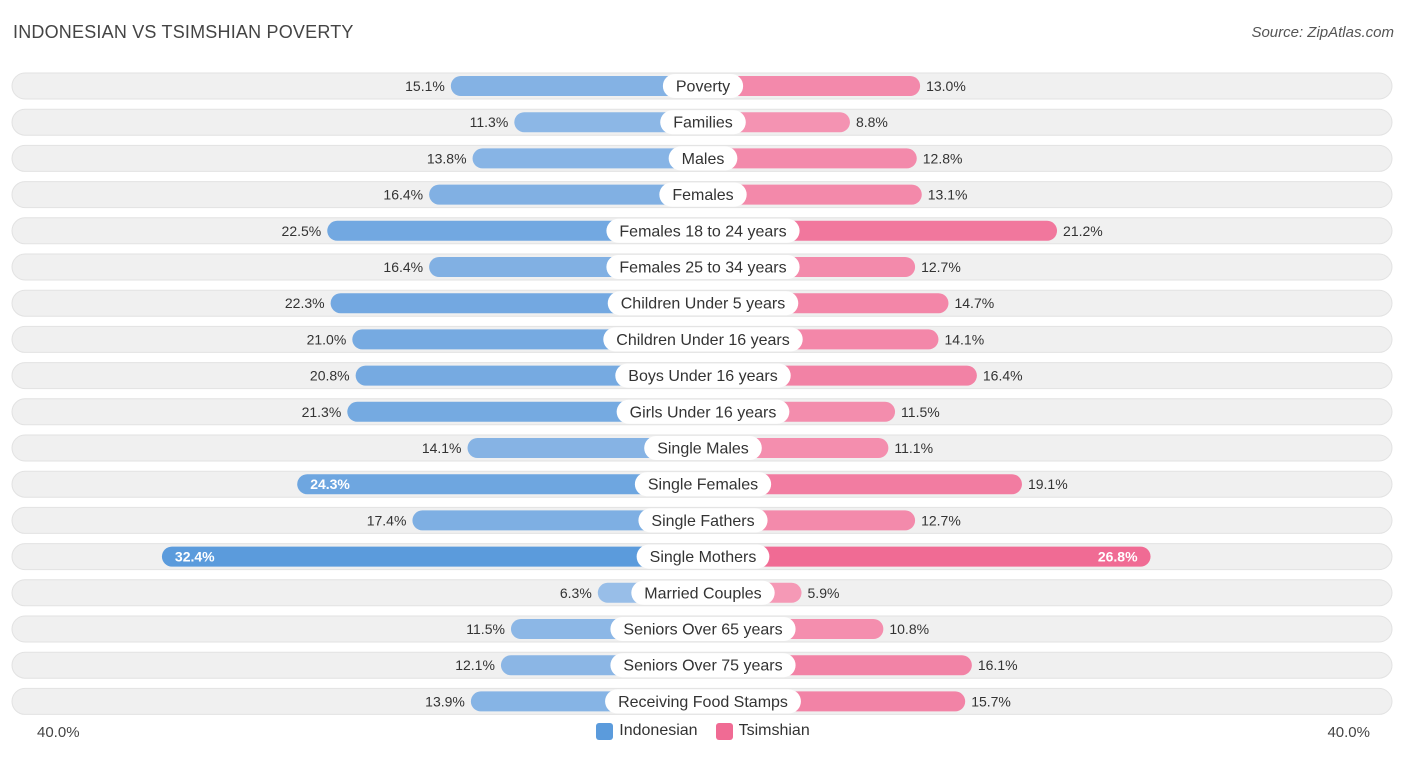 The height and width of the screenshot is (758, 1406). Describe the element at coordinates (998, 665) in the screenshot. I see `value-label-tsimshian: 16.1%` at that location.